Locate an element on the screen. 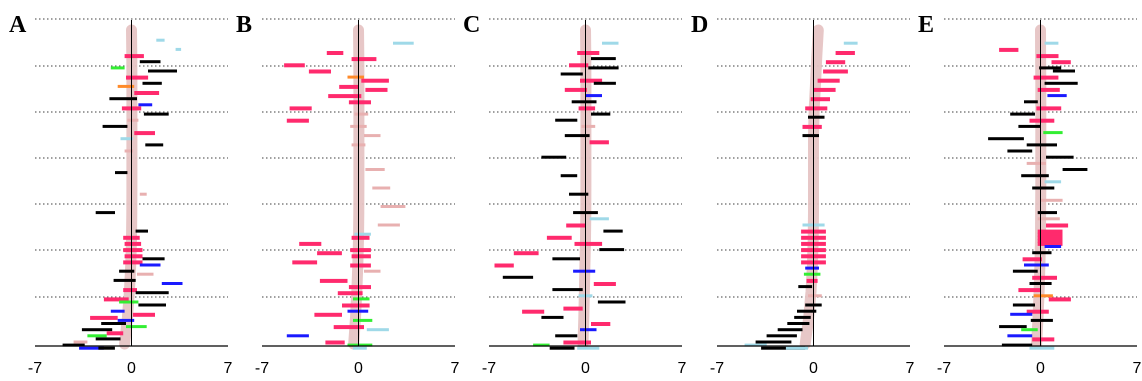  panel-label: B is located at coordinates (244, 25).